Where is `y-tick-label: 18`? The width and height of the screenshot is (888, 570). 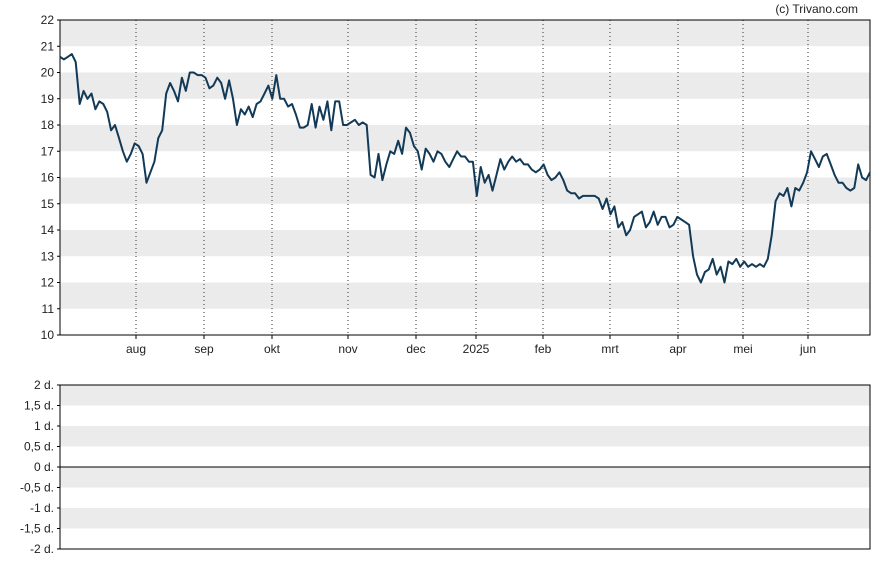
y-tick-label: 18 is located at coordinates (48, 125).